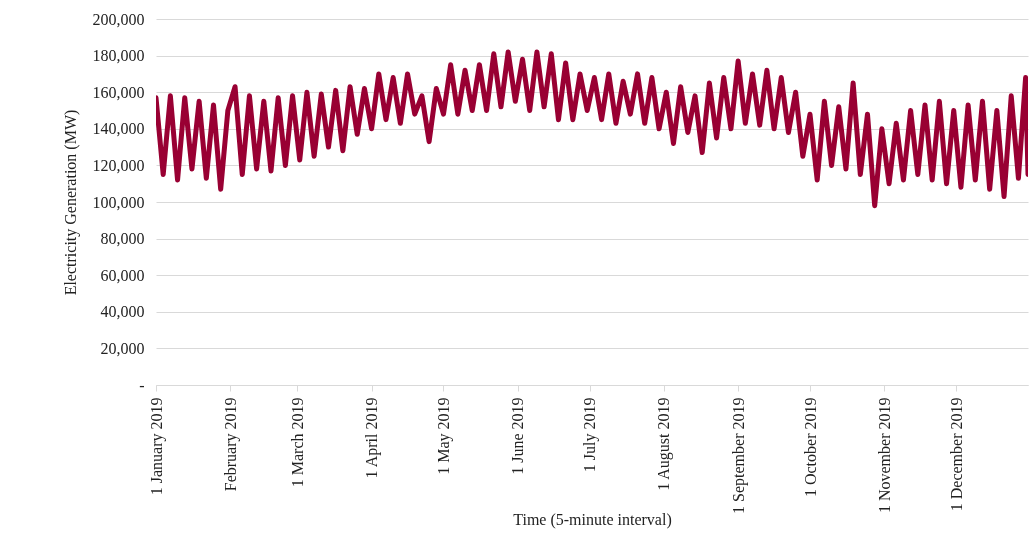 This screenshot has height=554, width=1029. What do you see at coordinates (118, 129) in the screenshot?
I see `y-tick-label: 140,000` at bounding box center [118, 129].